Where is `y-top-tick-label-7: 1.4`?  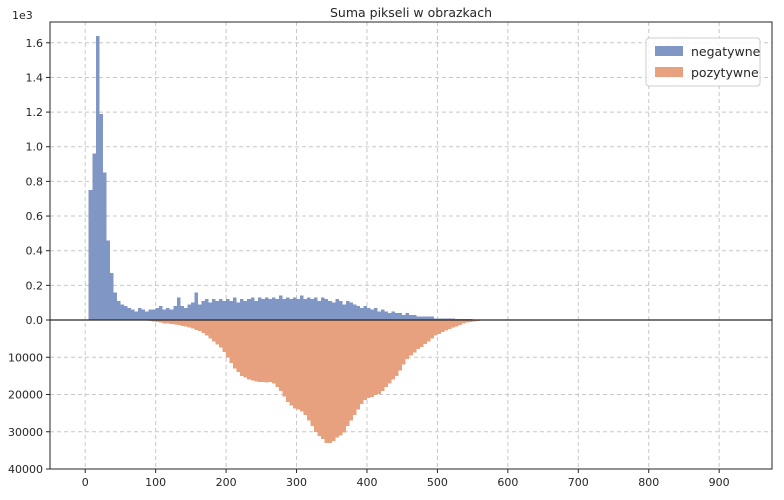
y-top-tick-label-7: 1.4 is located at coordinates (35, 77).